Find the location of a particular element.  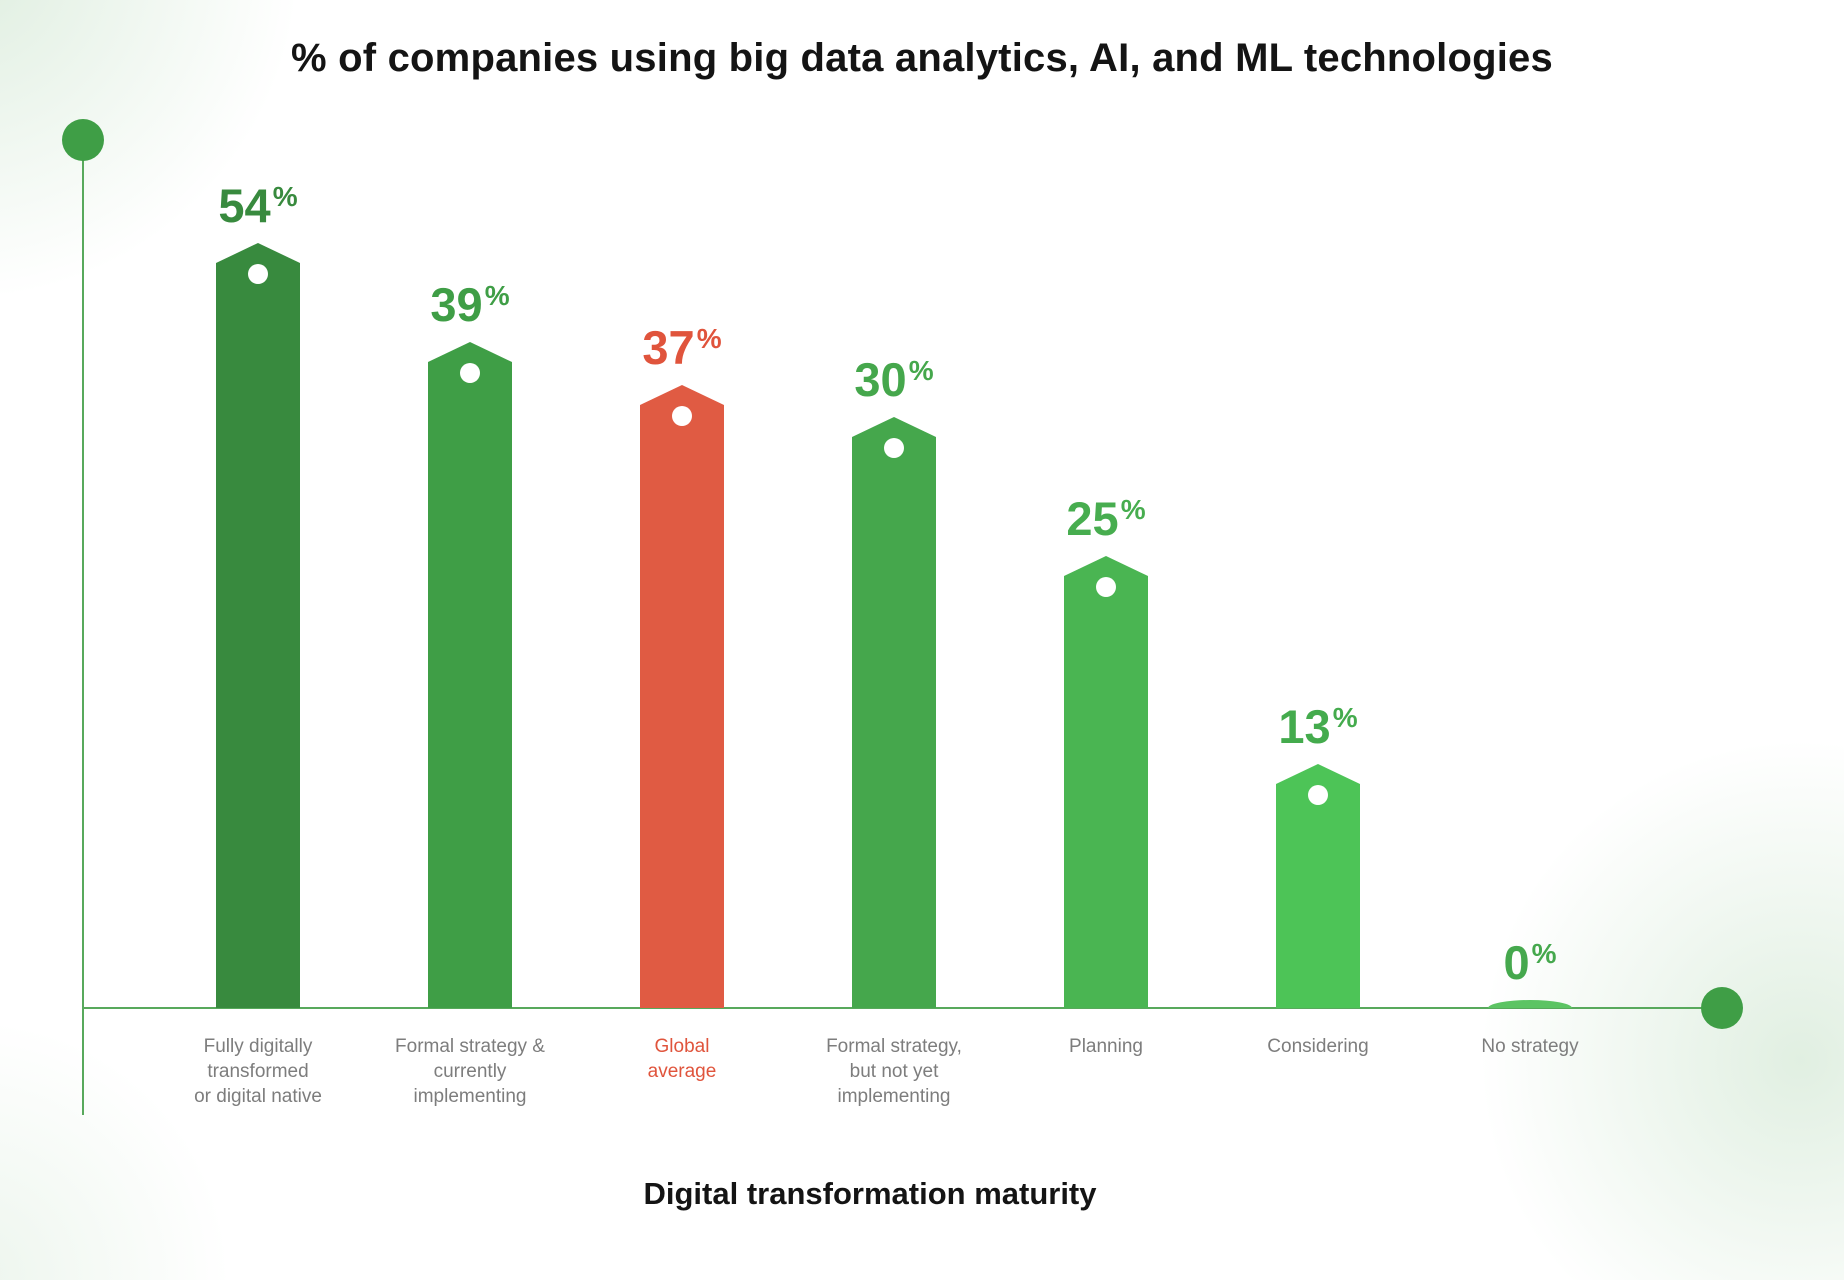

bar-value-number: 0 is located at coordinates (1516, 962).